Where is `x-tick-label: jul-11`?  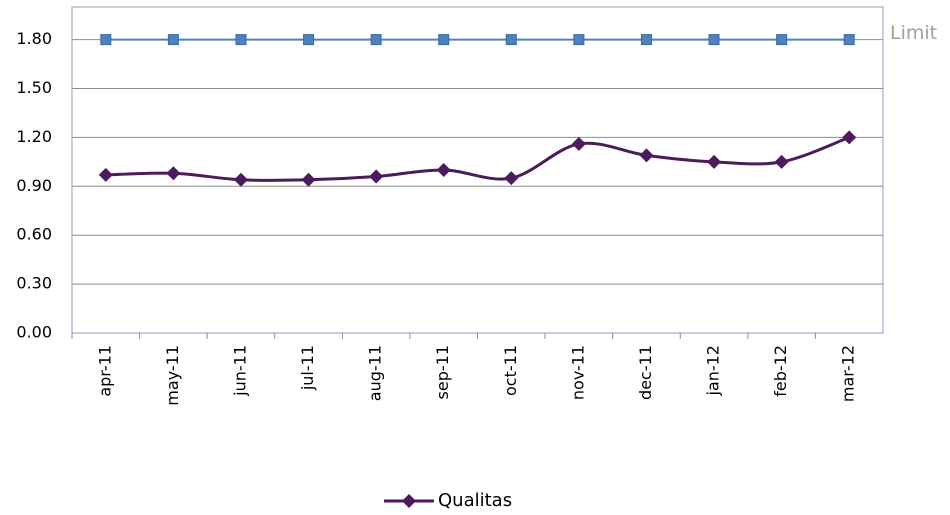 x-tick-label: jul-11 is located at coordinates (307, 368).